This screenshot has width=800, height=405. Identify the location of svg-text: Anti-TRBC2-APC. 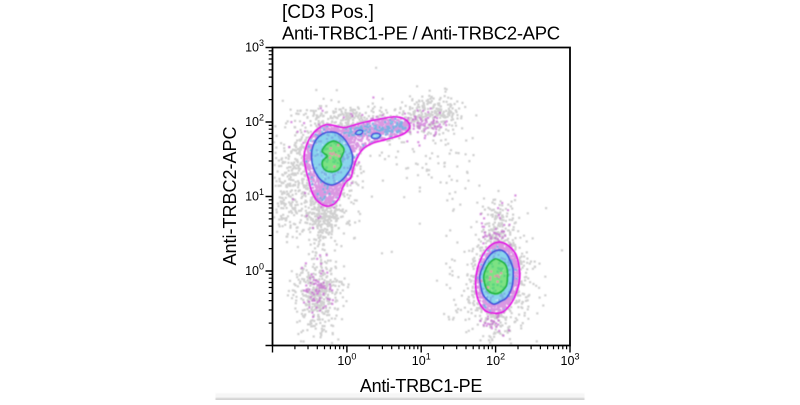
(230, 195).